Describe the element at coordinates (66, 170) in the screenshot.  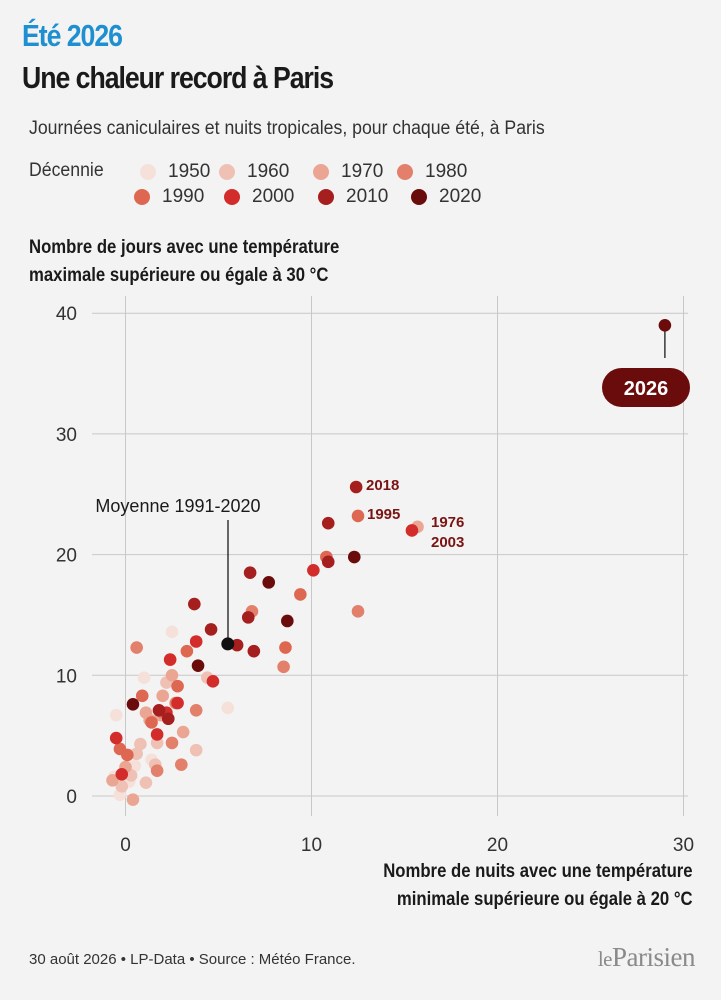
I see `legend-title: Décennie` at that location.